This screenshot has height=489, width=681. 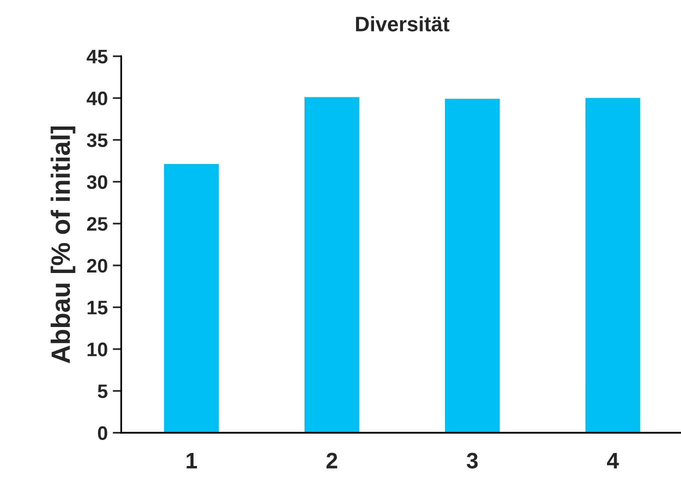 What do you see at coordinates (97, 99) in the screenshot?
I see `y-tick-label: 40` at bounding box center [97, 99].